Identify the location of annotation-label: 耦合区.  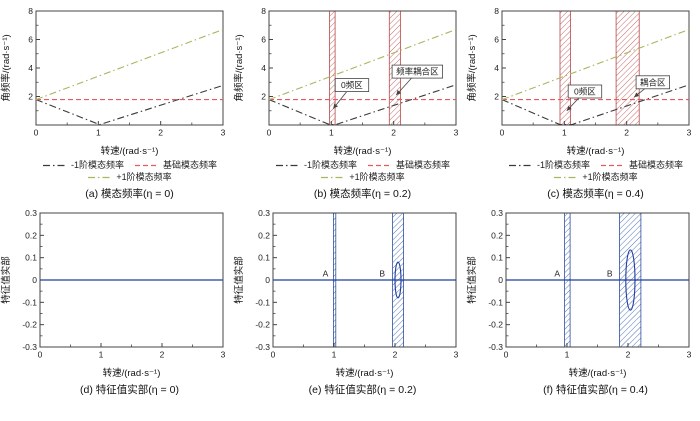
(653, 82).